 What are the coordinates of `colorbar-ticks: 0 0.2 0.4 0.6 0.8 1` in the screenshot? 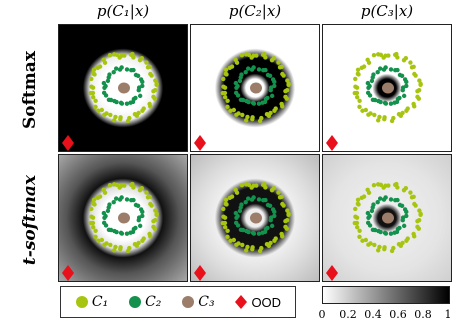 It's located at (388, 315).